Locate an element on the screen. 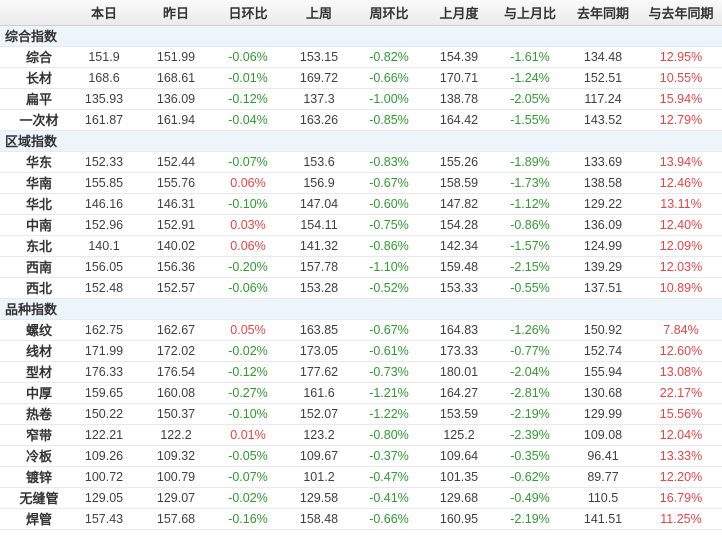 The image size is (722, 553). section-label: 品种指数 is located at coordinates (361, 309).